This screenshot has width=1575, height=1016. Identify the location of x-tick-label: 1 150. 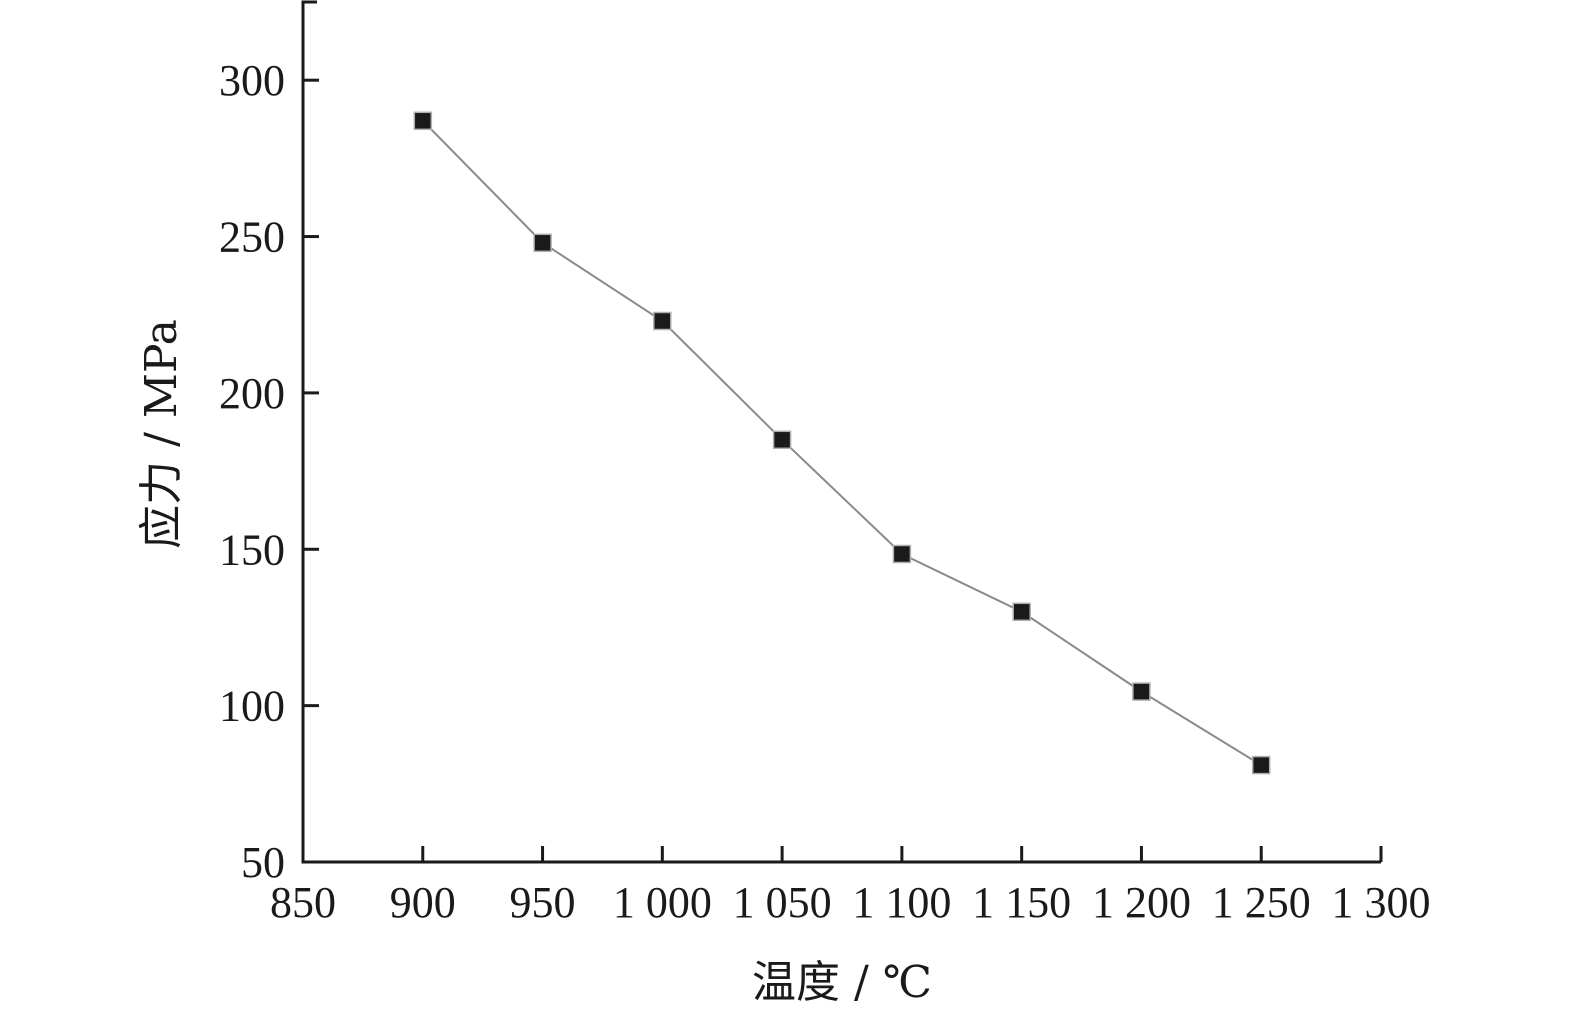
(1021, 902).